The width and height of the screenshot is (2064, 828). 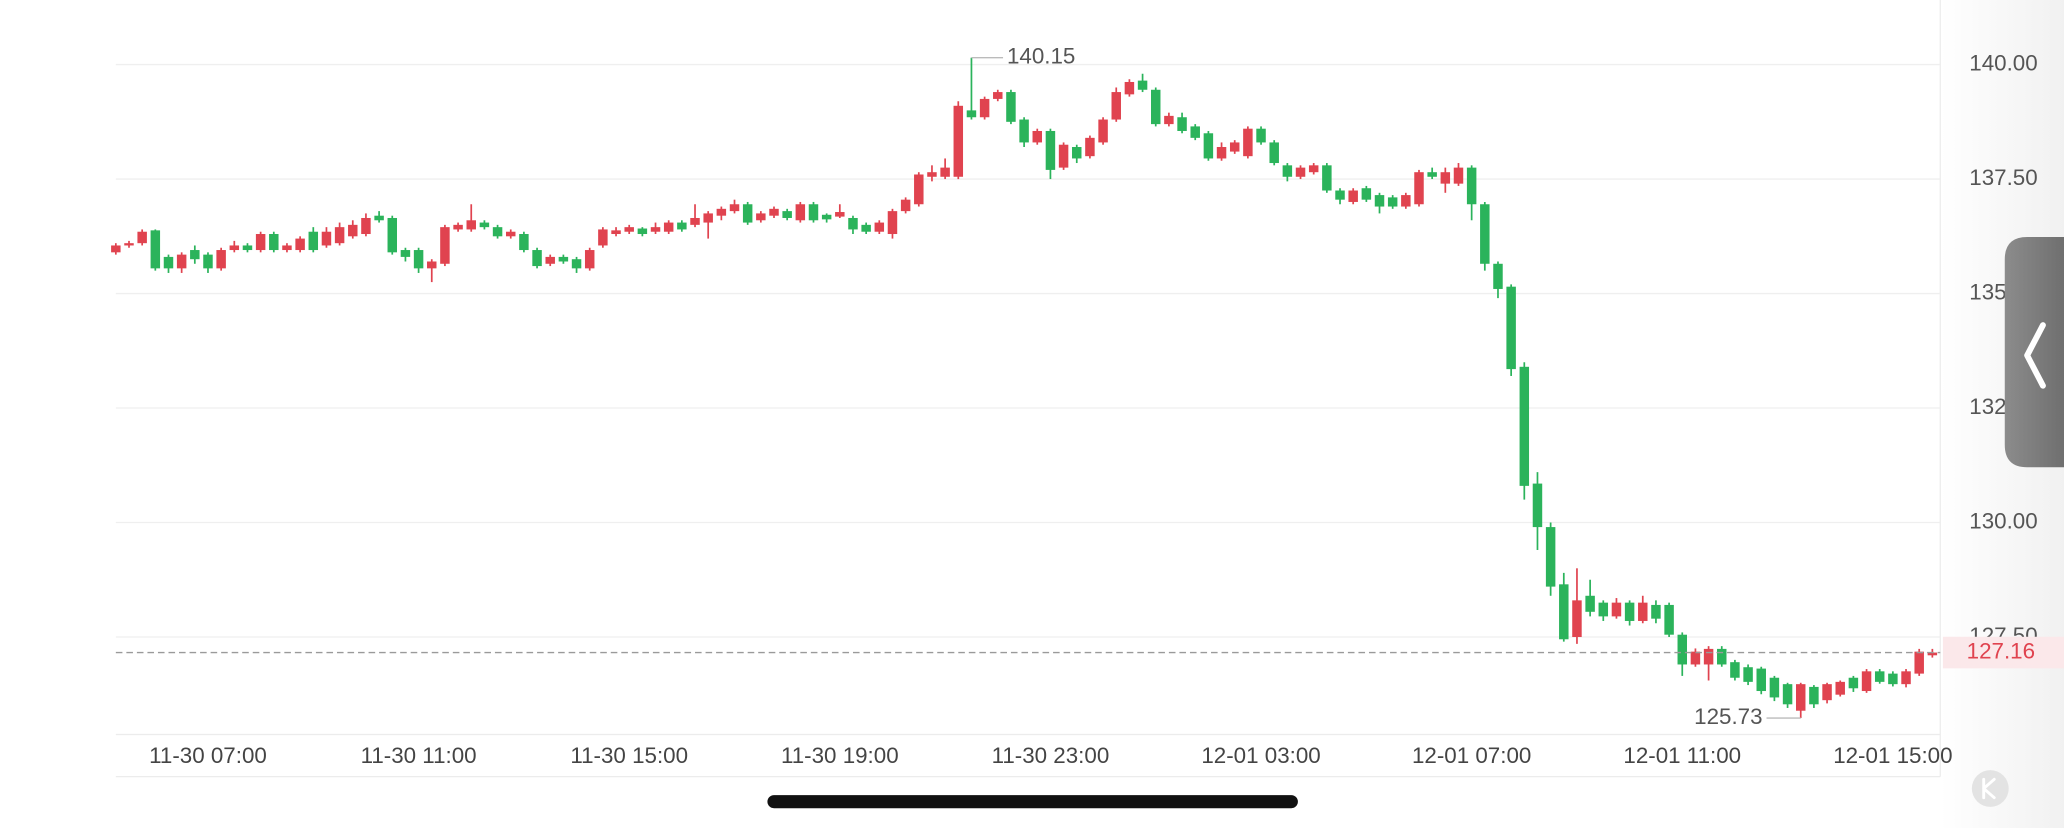 What do you see at coordinates (1041, 56) in the screenshot?
I see `max-label: 140.15` at bounding box center [1041, 56].